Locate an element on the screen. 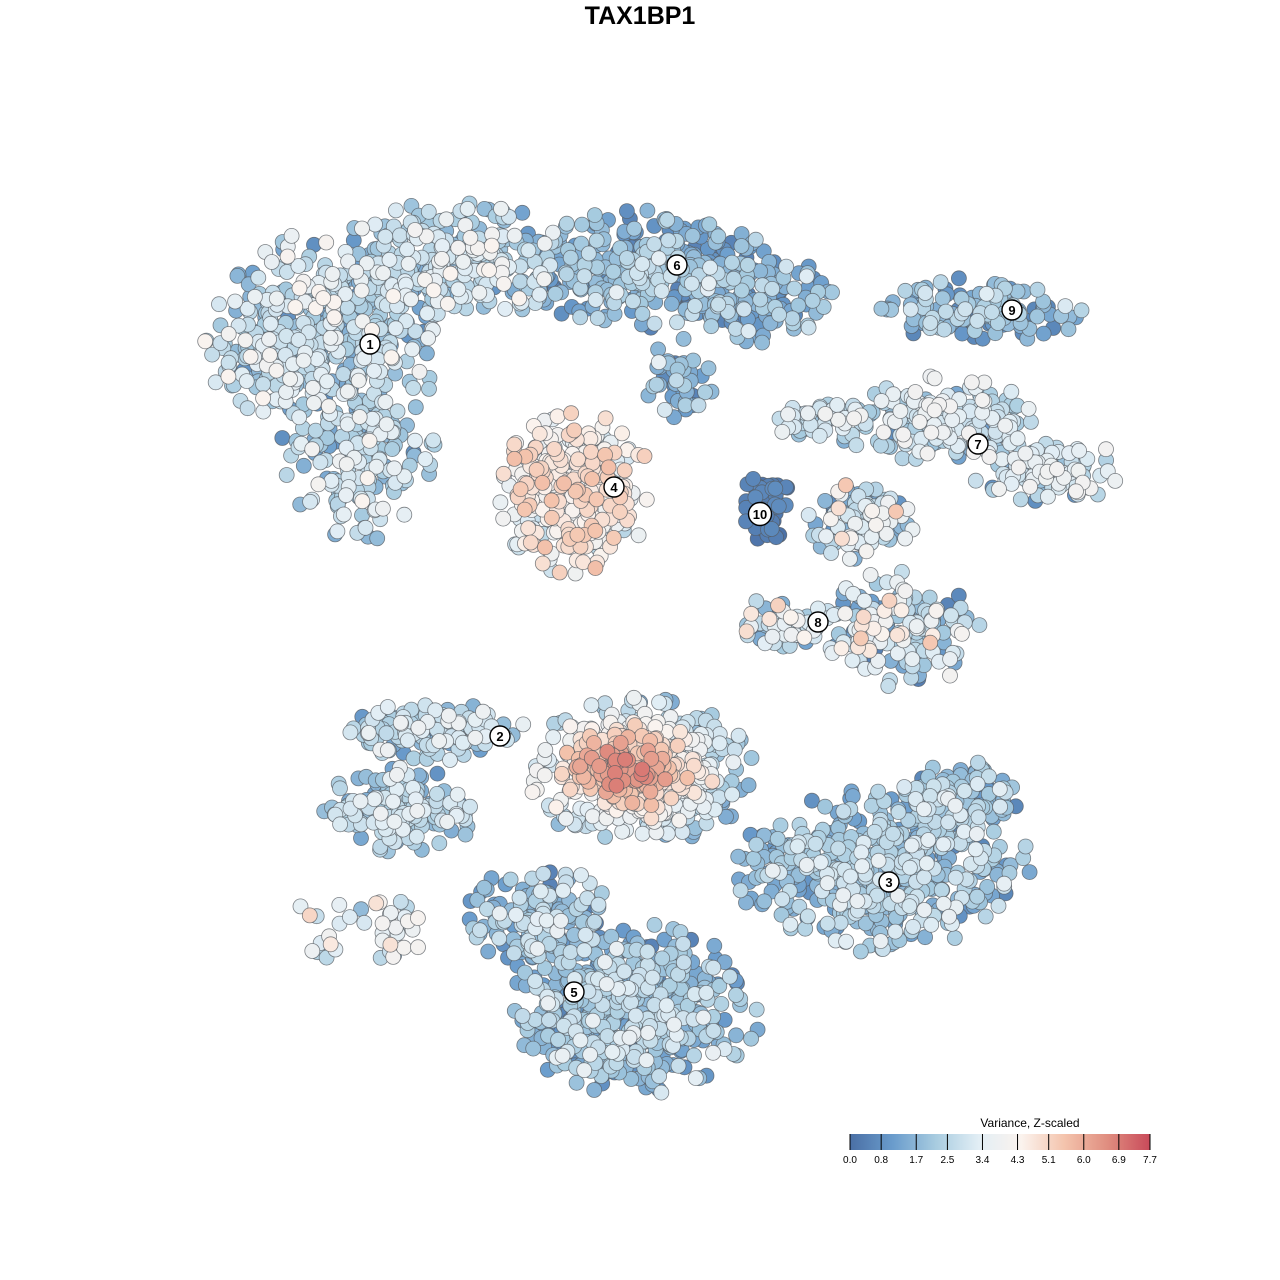 The image size is (1280, 1280). cluster-label-text: 5 is located at coordinates (573, 992).